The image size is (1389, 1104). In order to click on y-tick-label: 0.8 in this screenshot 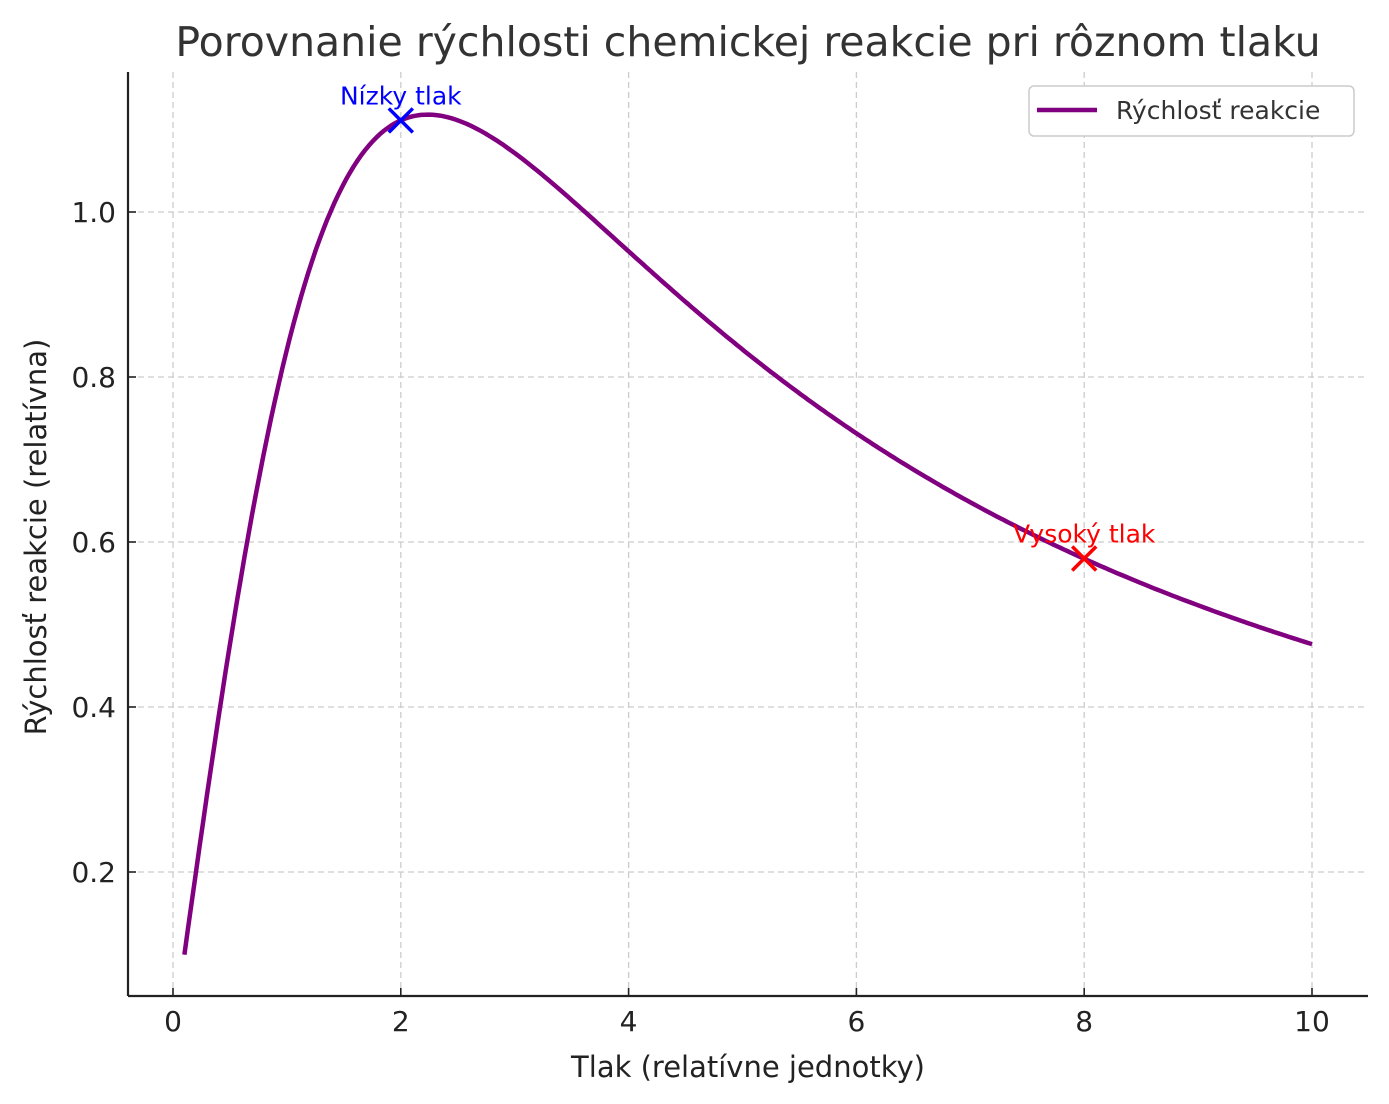, I will do `click(93, 377)`.